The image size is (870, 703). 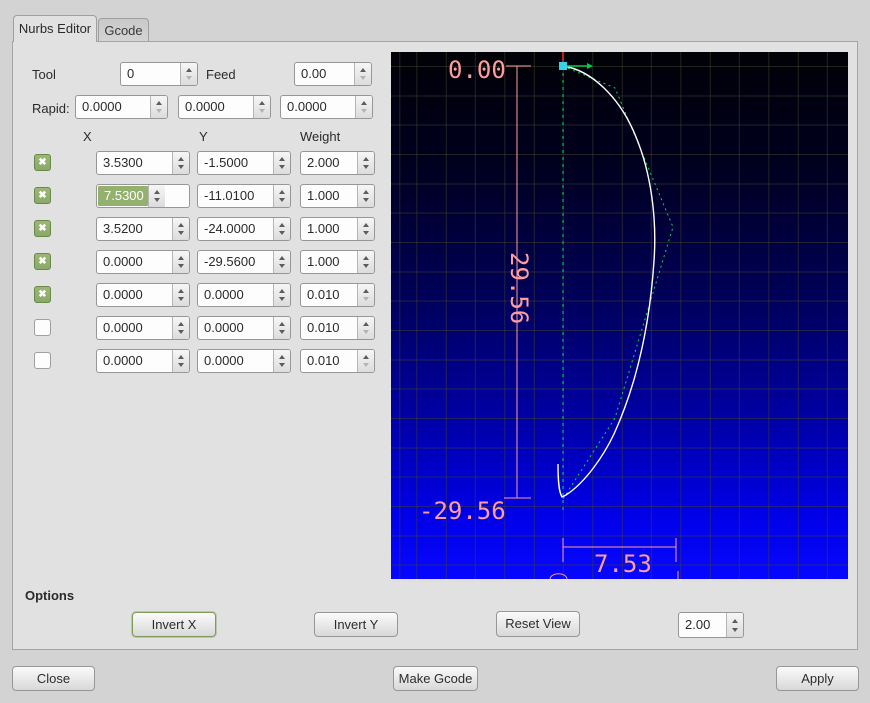 I want to click on invert-x-button: Invert X, so click(x=174, y=624).